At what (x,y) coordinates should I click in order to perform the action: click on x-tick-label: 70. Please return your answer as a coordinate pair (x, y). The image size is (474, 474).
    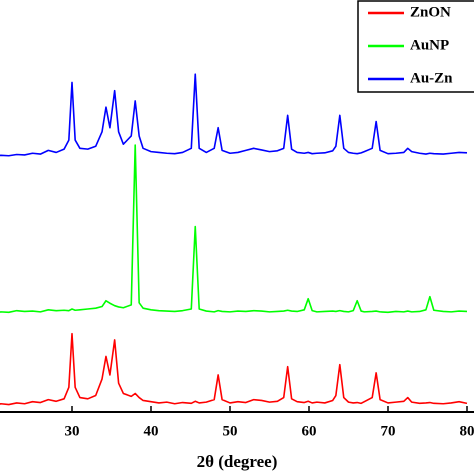
    Looking at the image, I should click on (388, 431).